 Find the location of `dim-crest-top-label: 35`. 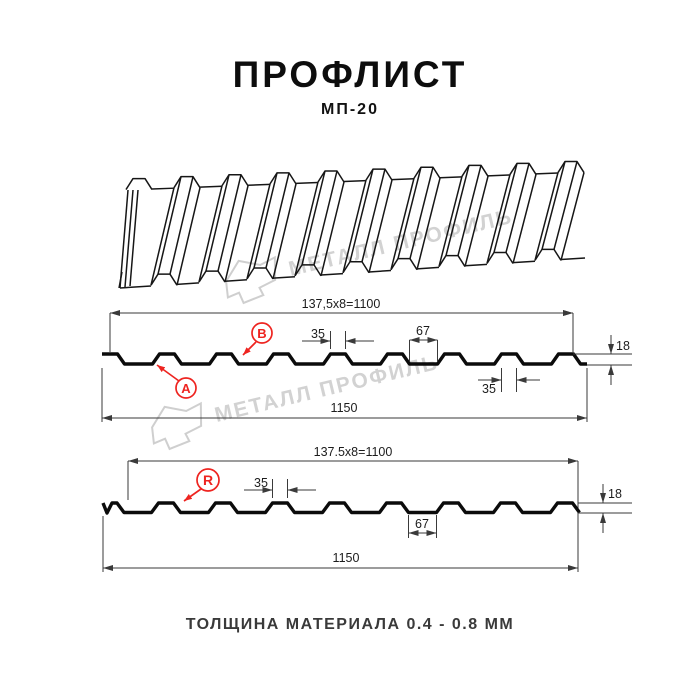

dim-crest-top-label: 35 is located at coordinates (318, 334).